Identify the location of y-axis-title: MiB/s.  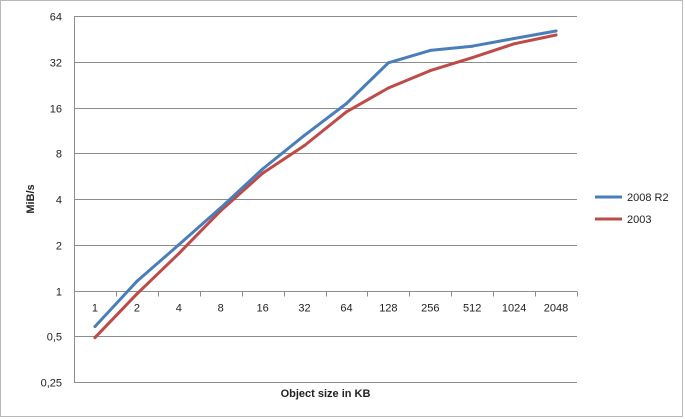
(31, 198).